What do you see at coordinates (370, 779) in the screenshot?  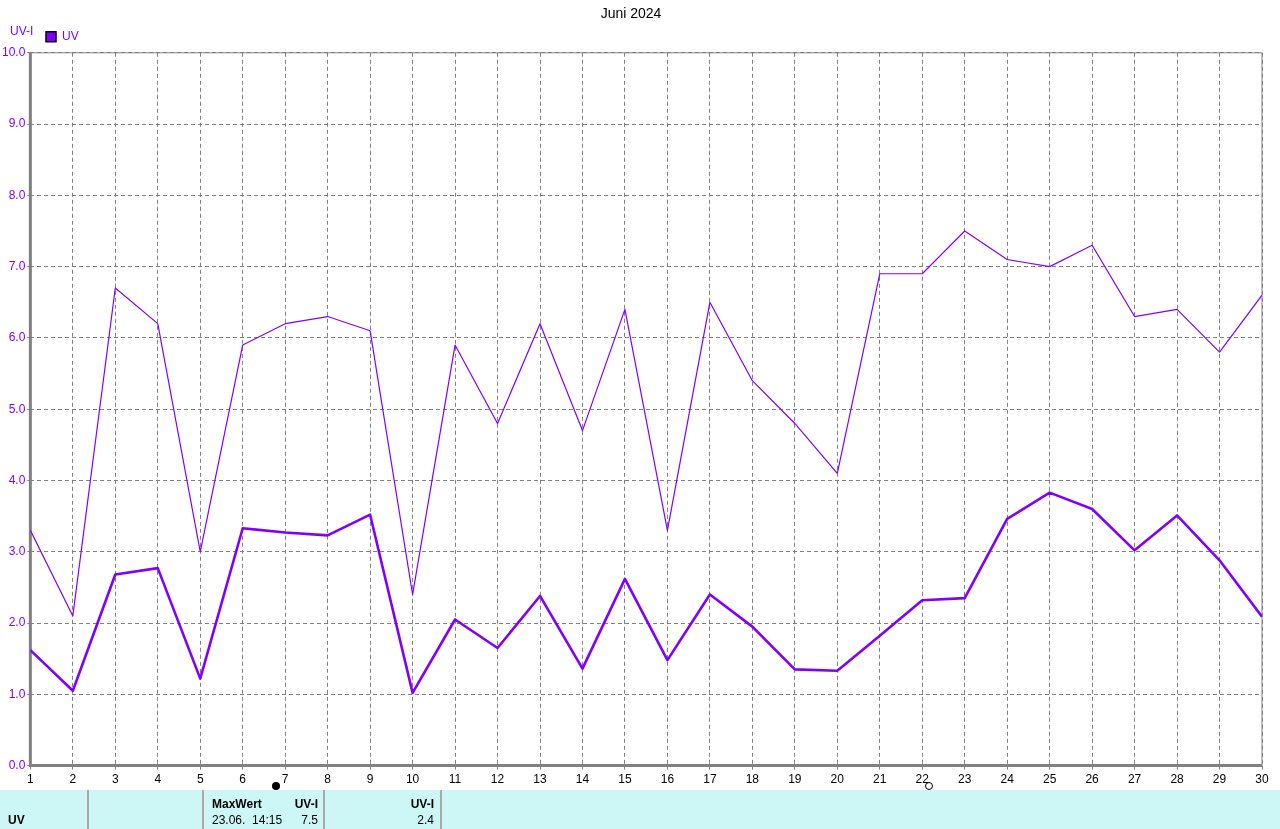 I see `x-tick-label: 9` at bounding box center [370, 779].